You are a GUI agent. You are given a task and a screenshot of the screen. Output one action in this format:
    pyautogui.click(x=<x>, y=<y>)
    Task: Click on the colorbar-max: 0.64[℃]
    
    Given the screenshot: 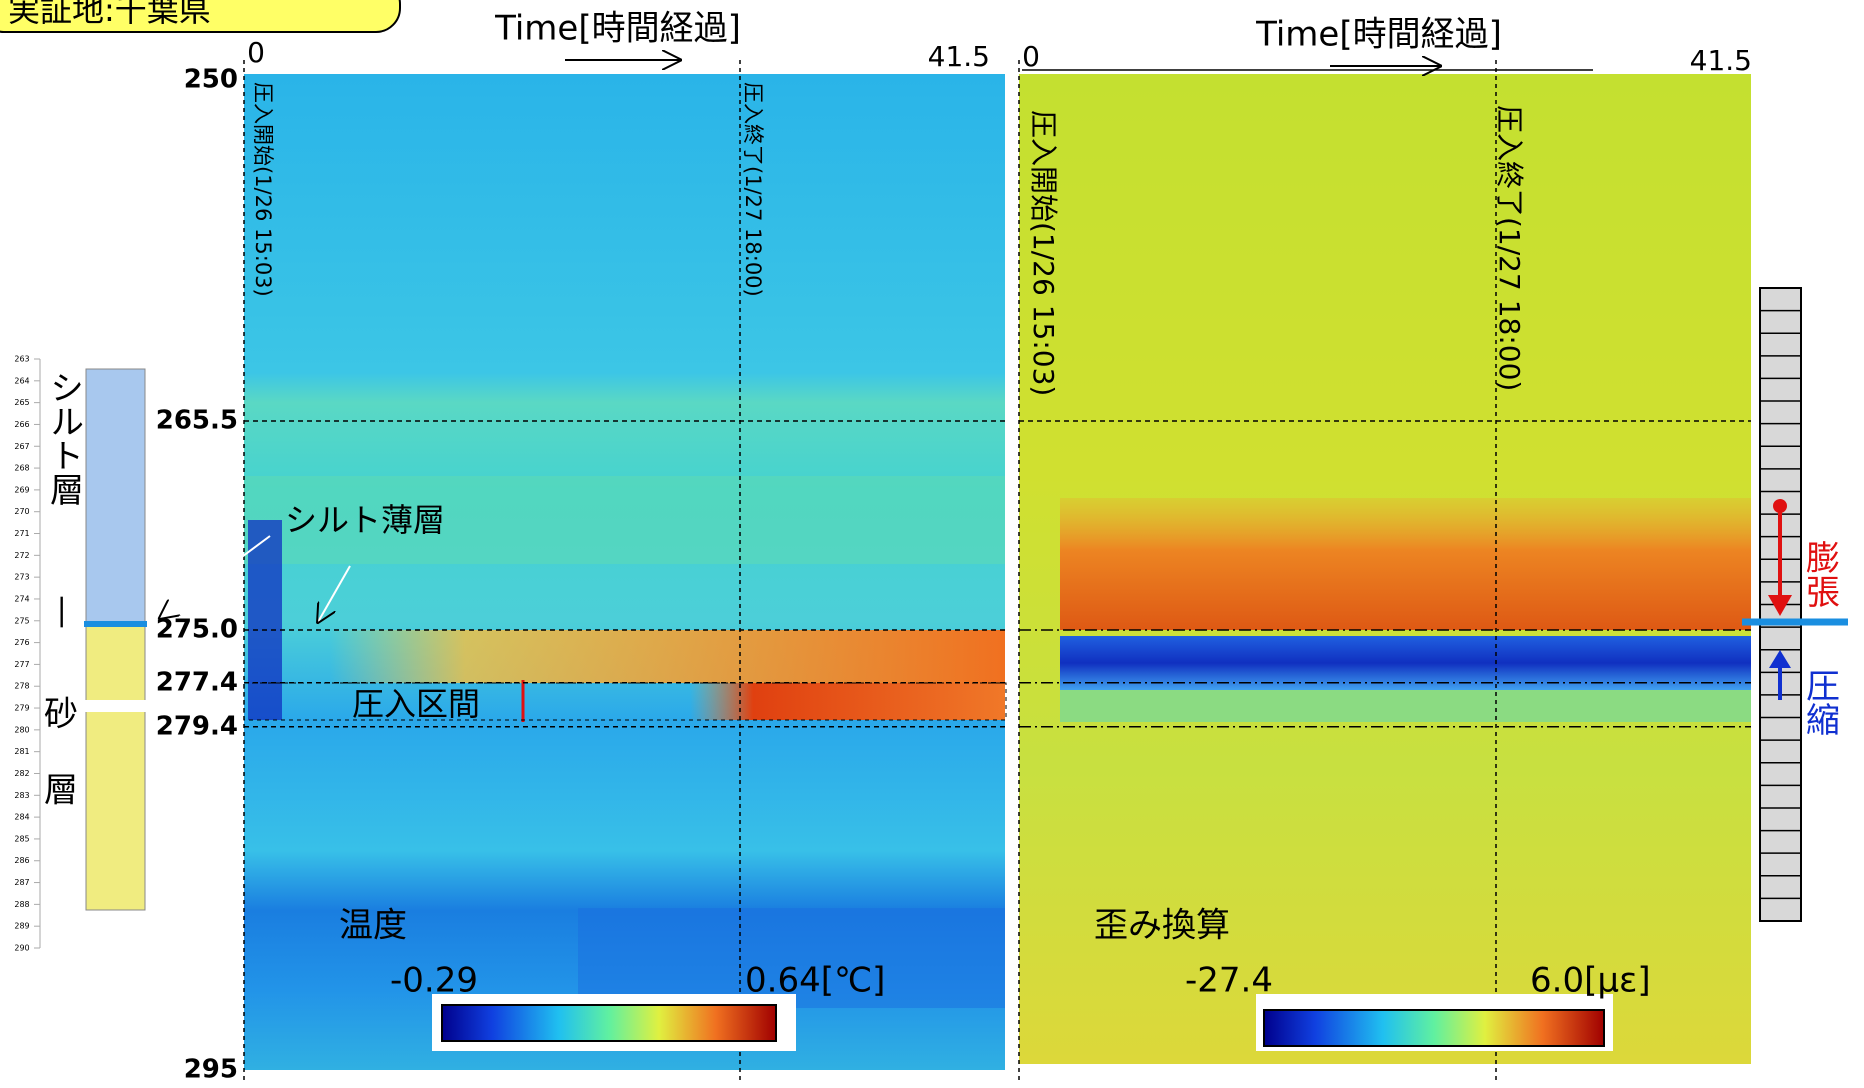 What is the action you would take?
    pyautogui.click(x=815, y=981)
    